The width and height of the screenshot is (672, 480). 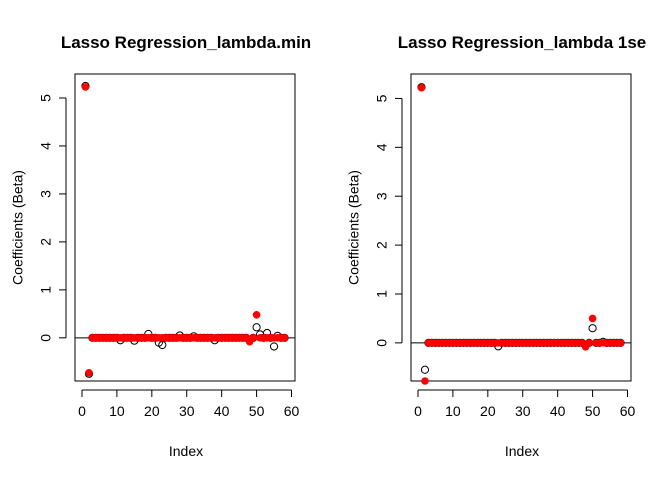 I want to click on chart-title: Lasso Regression_lambda.min, so click(x=186, y=42).